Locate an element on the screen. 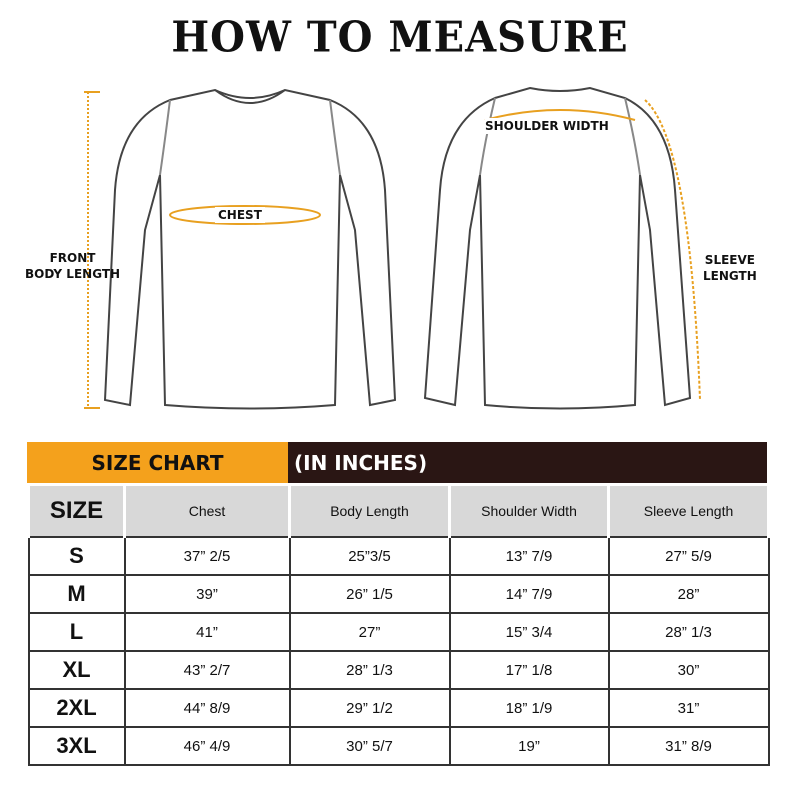 This screenshot has height=800, width=800. table-cell: 26” 1/5 is located at coordinates (369, 594).